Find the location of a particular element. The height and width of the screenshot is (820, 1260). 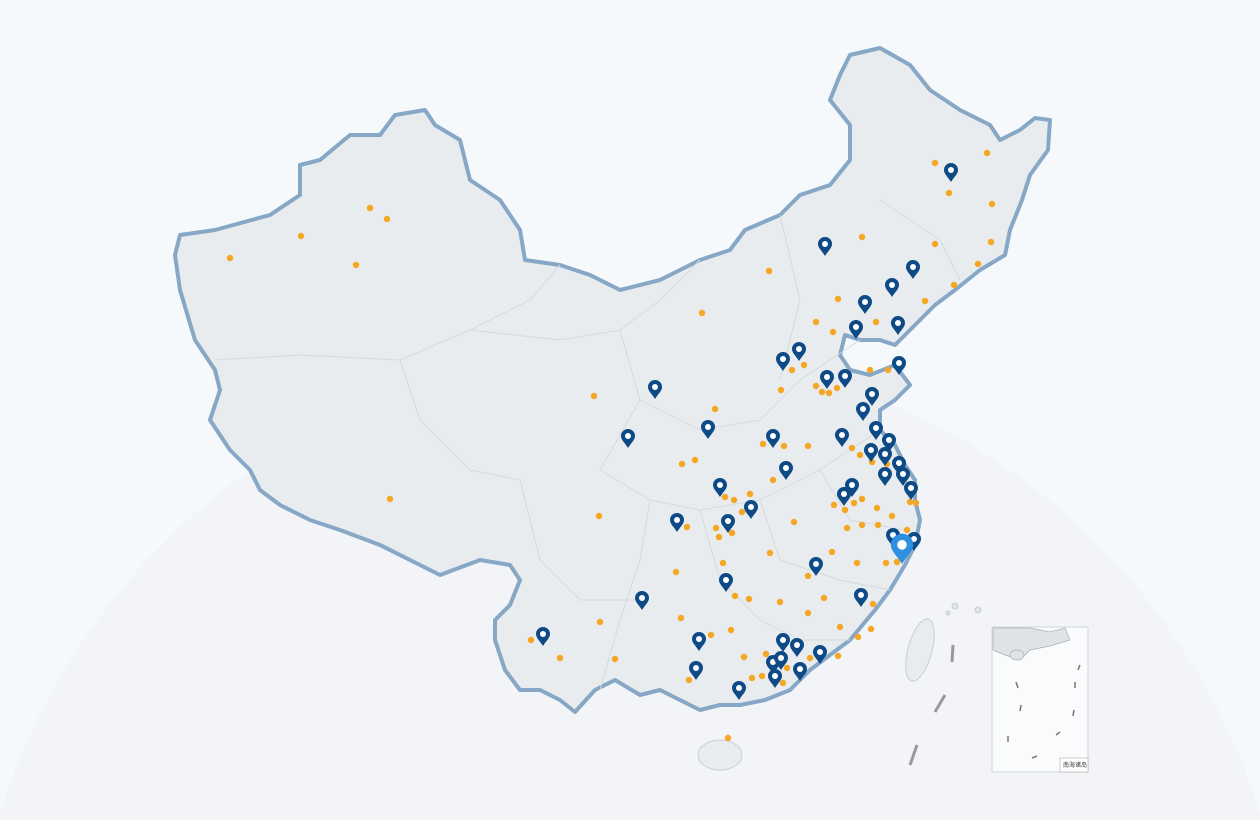

taiwan-island is located at coordinates (920, 650).